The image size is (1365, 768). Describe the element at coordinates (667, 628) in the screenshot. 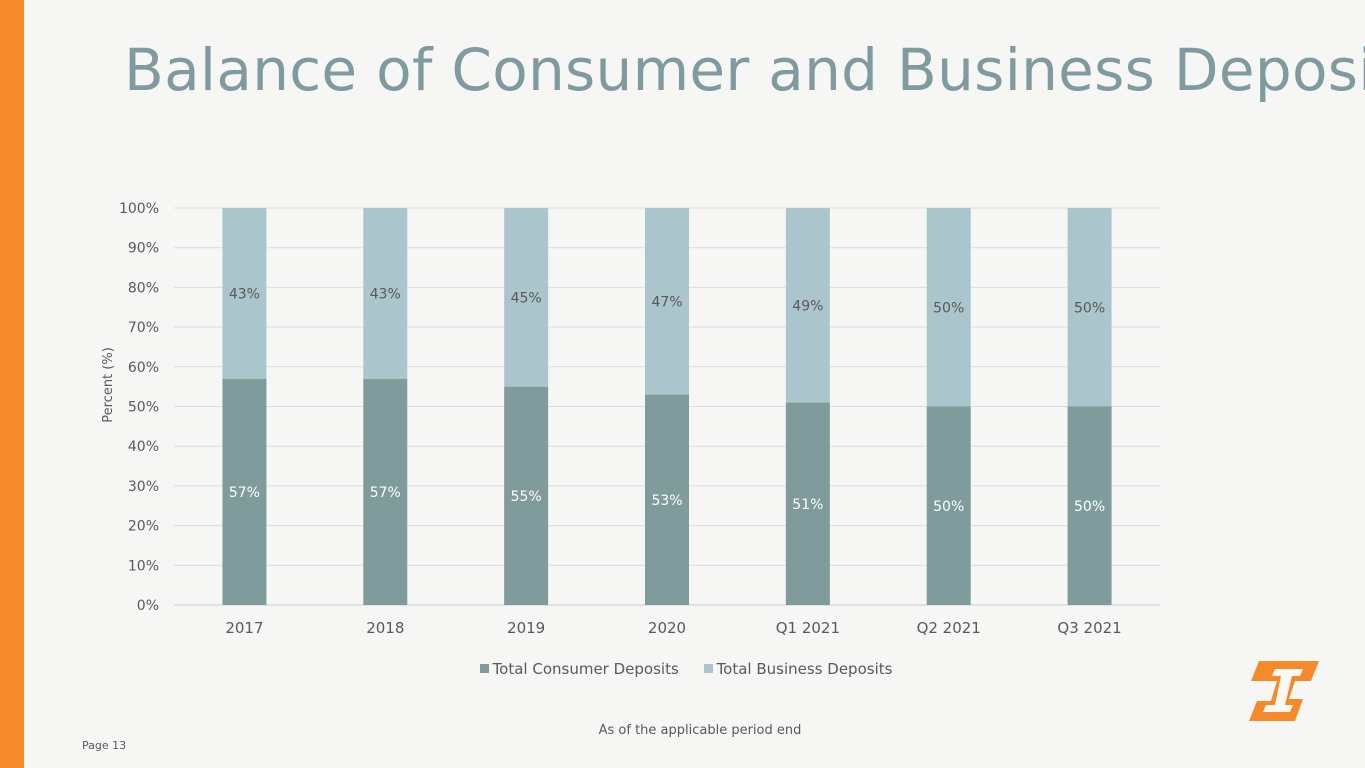

I see `x-category-label: 2020` at that location.